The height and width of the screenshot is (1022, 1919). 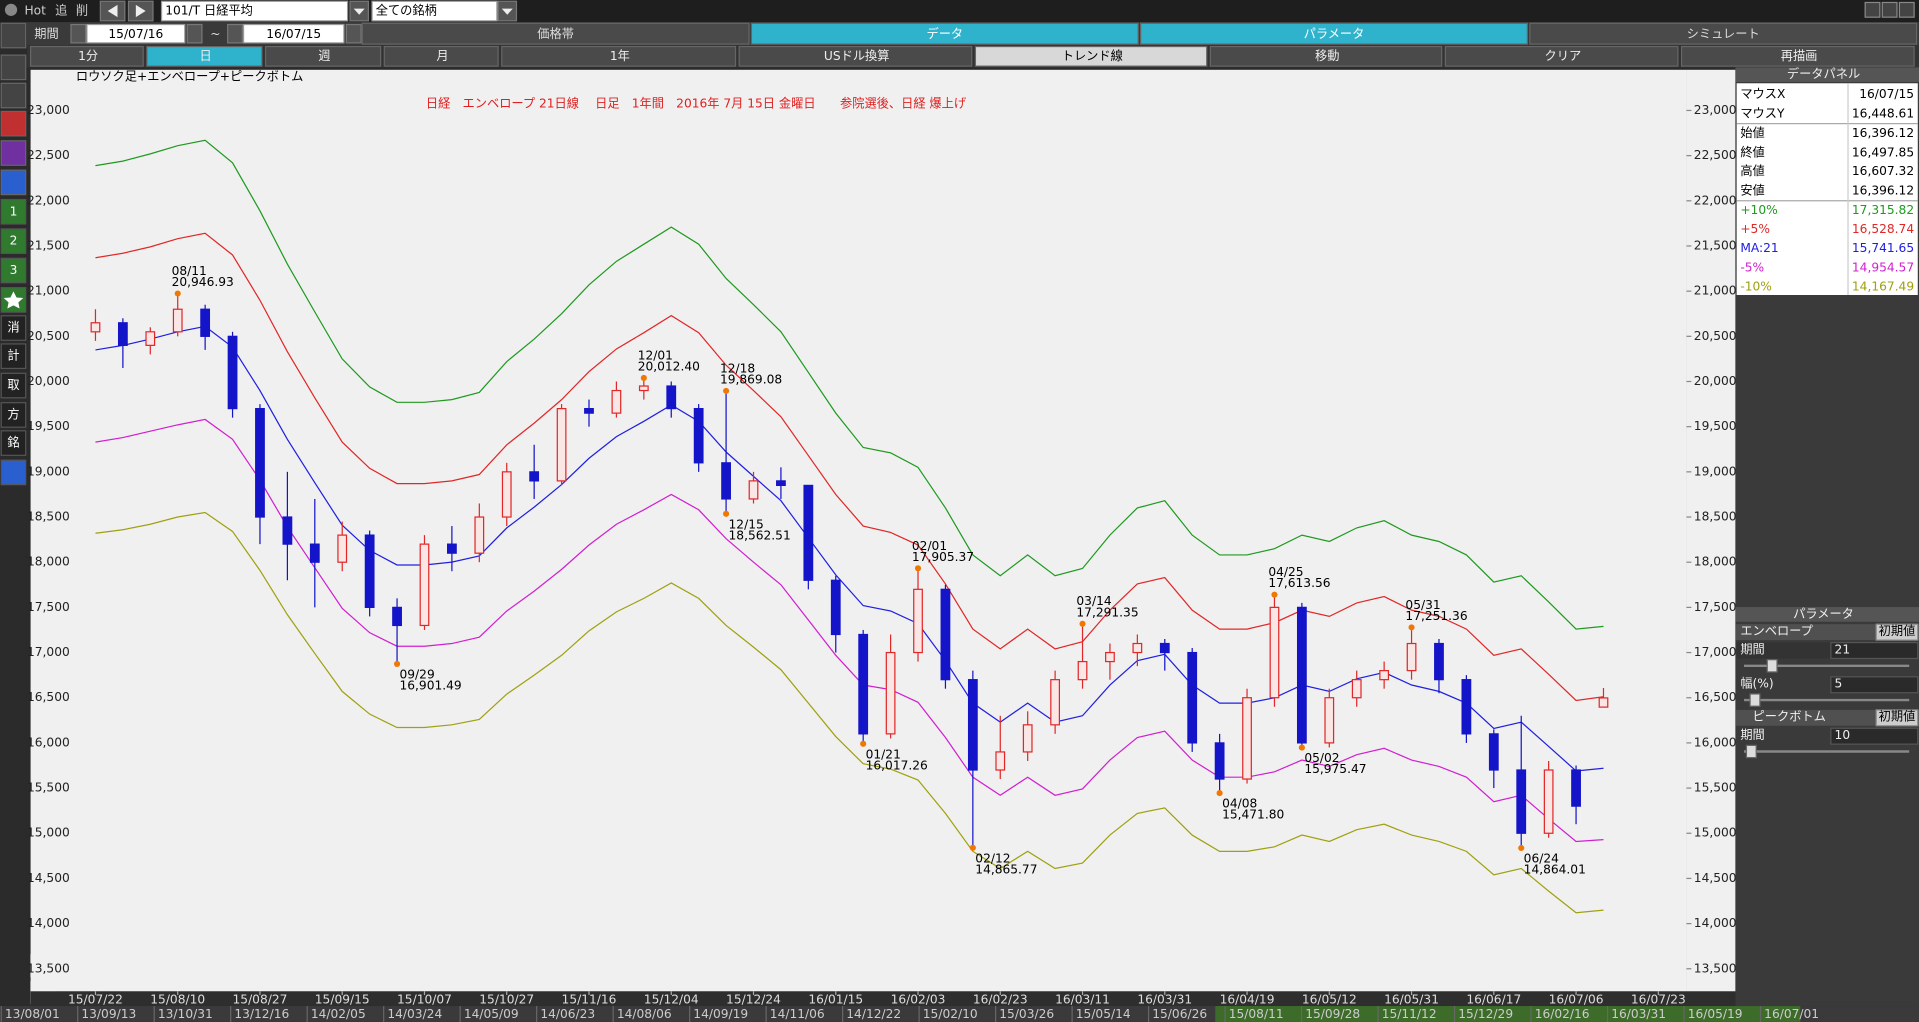 I want to click on range-button-label: 移動, so click(x=1327, y=56).